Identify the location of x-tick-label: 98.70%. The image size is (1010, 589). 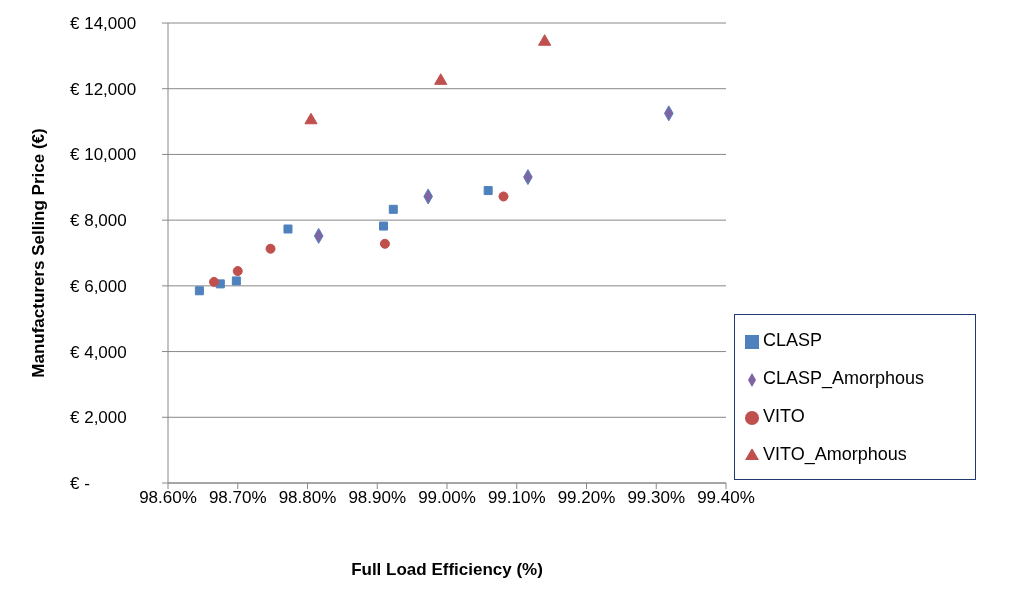
(237, 498).